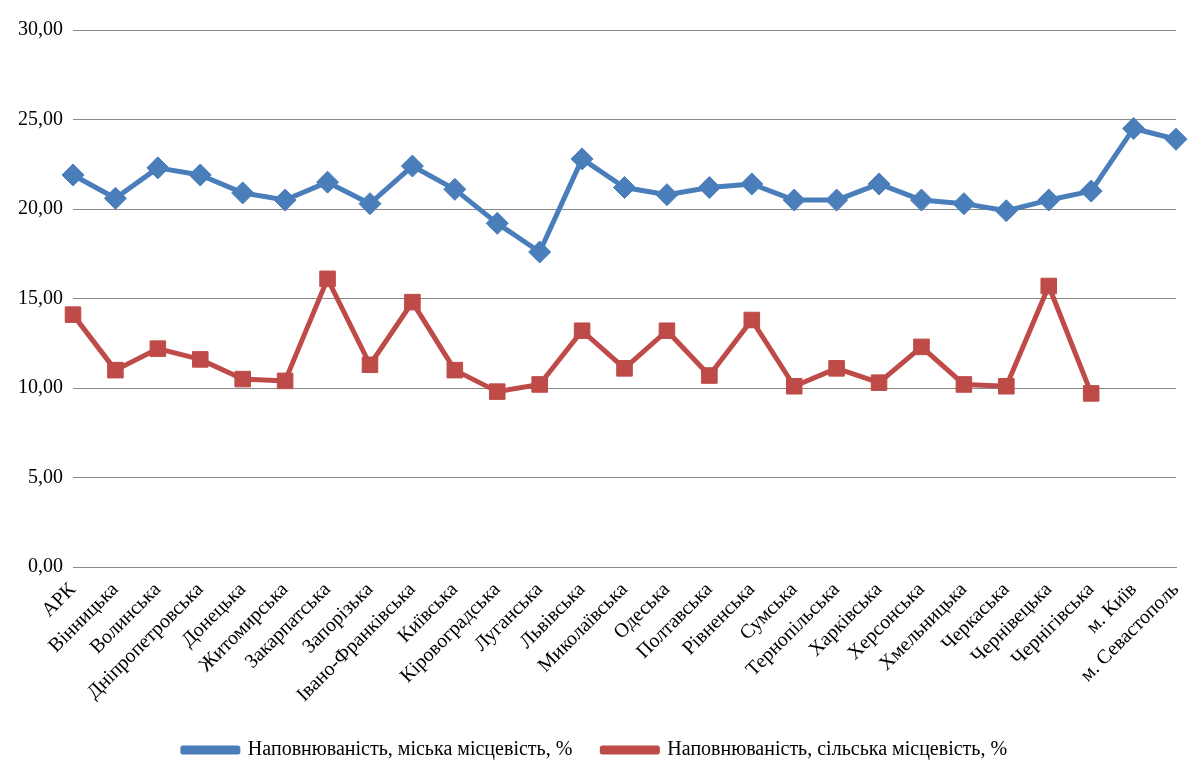 Image resolution: width=1204 pixels, height=778 pixels. What do you see at coordinates (45, 475) in the screenshot?
I see `y-tick-label: 5,00` at bounding box center [45, 475].